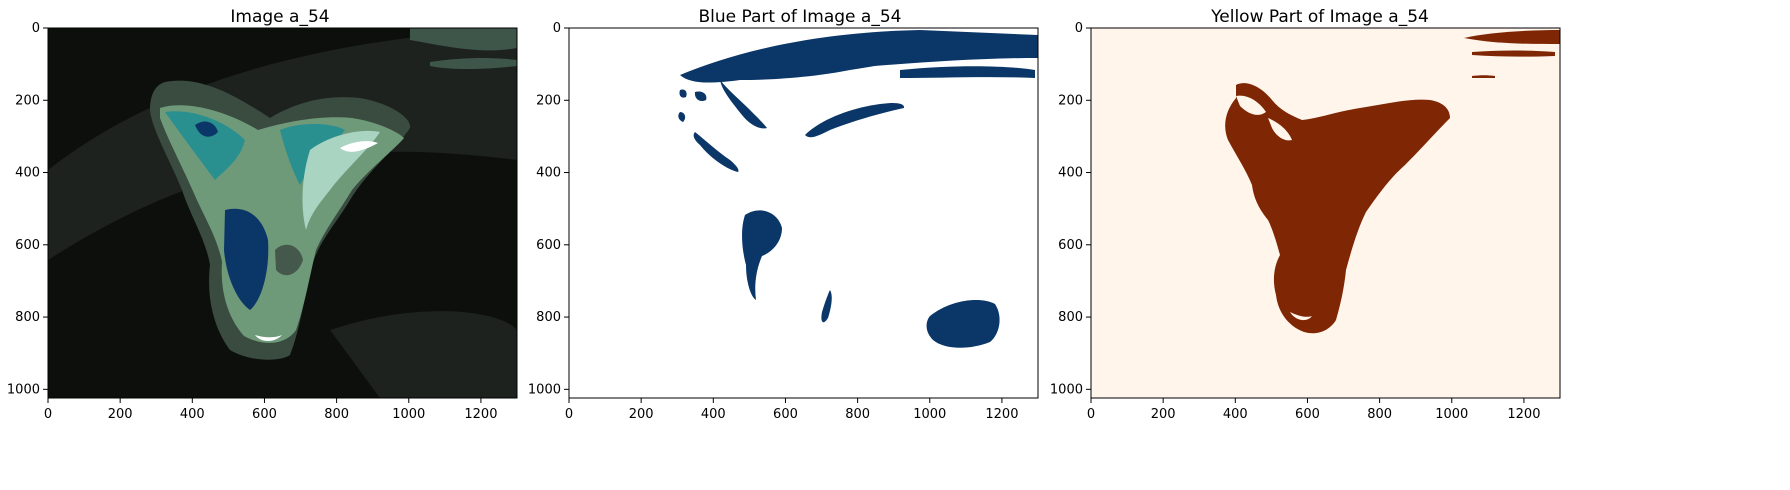  Describe the element at coordinates (1320, 17) in the screenshot. I see `panel-title-yellow: Yellow Part of Image a_54` at that location.